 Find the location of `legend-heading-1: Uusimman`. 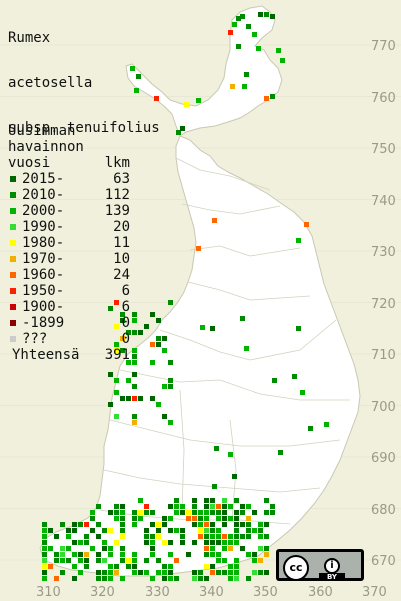

legend-heading-1: Uusimman is located at coordinates (42, 131).